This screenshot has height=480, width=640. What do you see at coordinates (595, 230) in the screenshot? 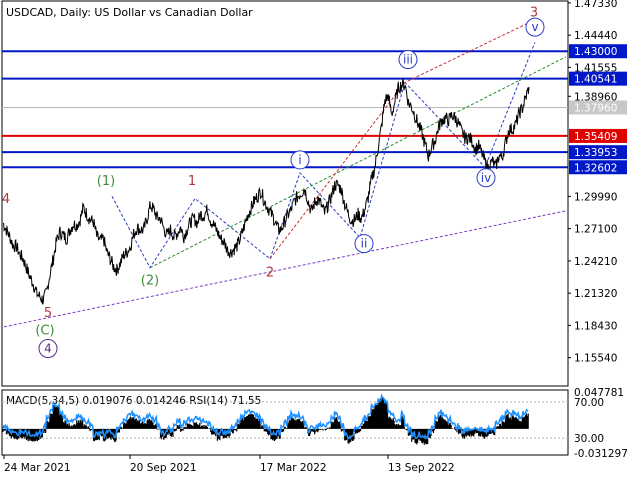
I see `y-tick-label-6: 1.27100` at bounding box center [595, 230].